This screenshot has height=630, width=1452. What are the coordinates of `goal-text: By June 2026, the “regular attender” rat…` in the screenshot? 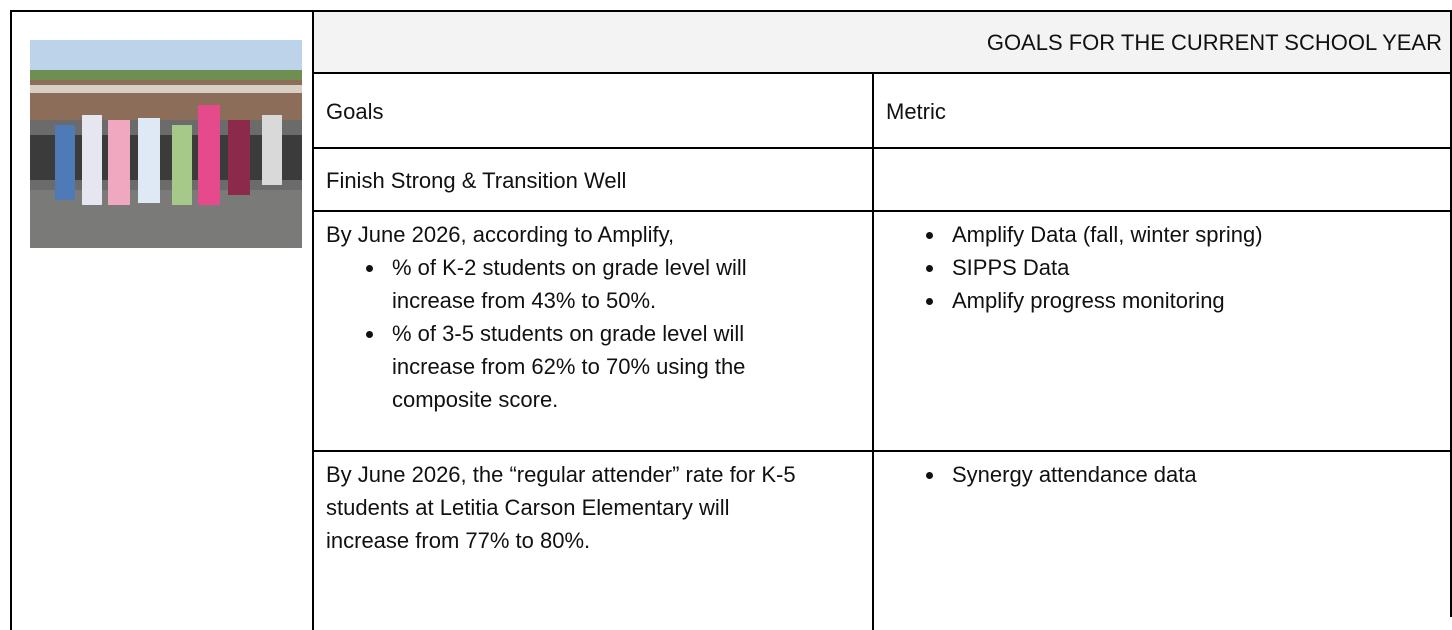 It's located at (561, 507).